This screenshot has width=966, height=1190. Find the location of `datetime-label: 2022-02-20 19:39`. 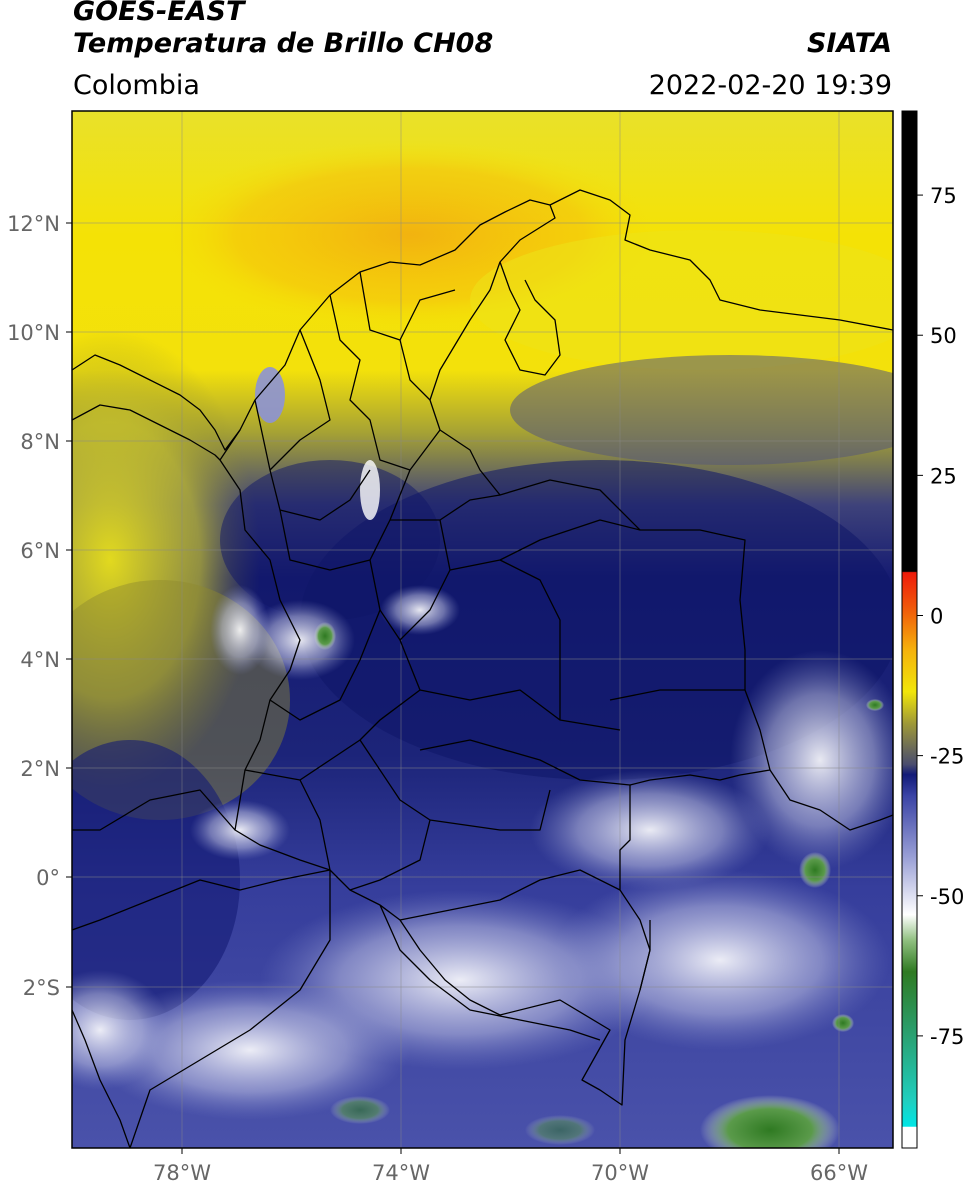

datetime-label: 2022-02-20 19:39 is located at coordinates (770, 85).